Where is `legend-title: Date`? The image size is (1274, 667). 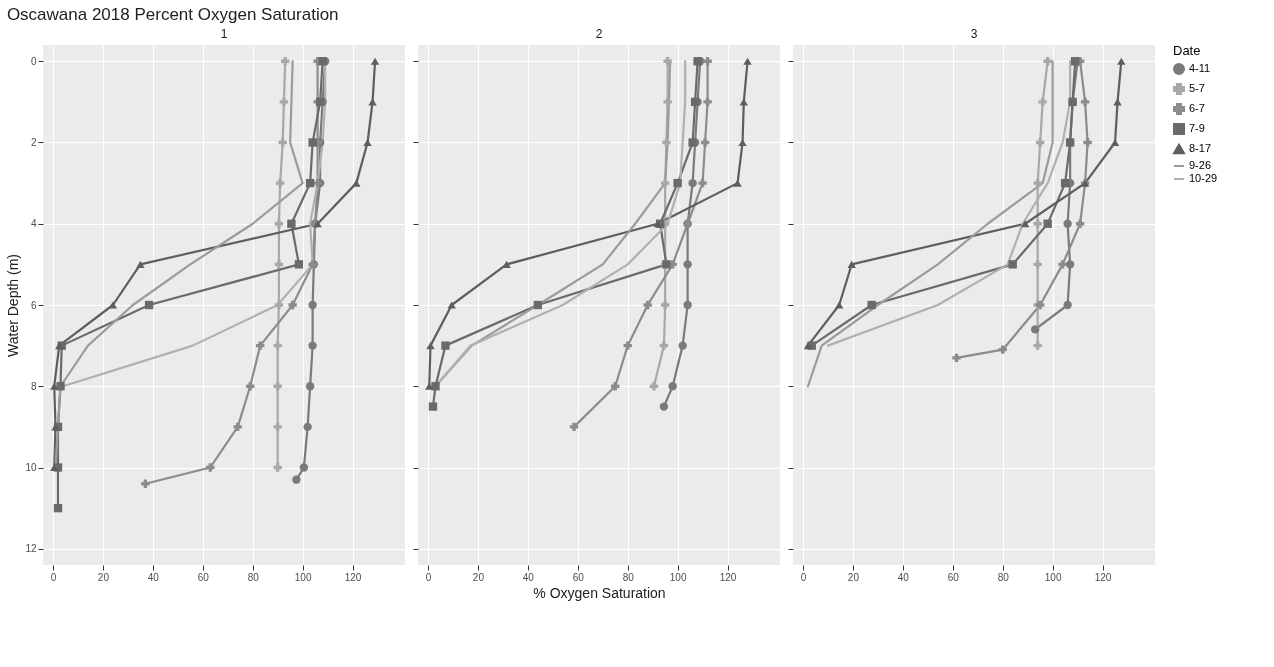
legend-title: Date is located at coordinates (1187, 50).